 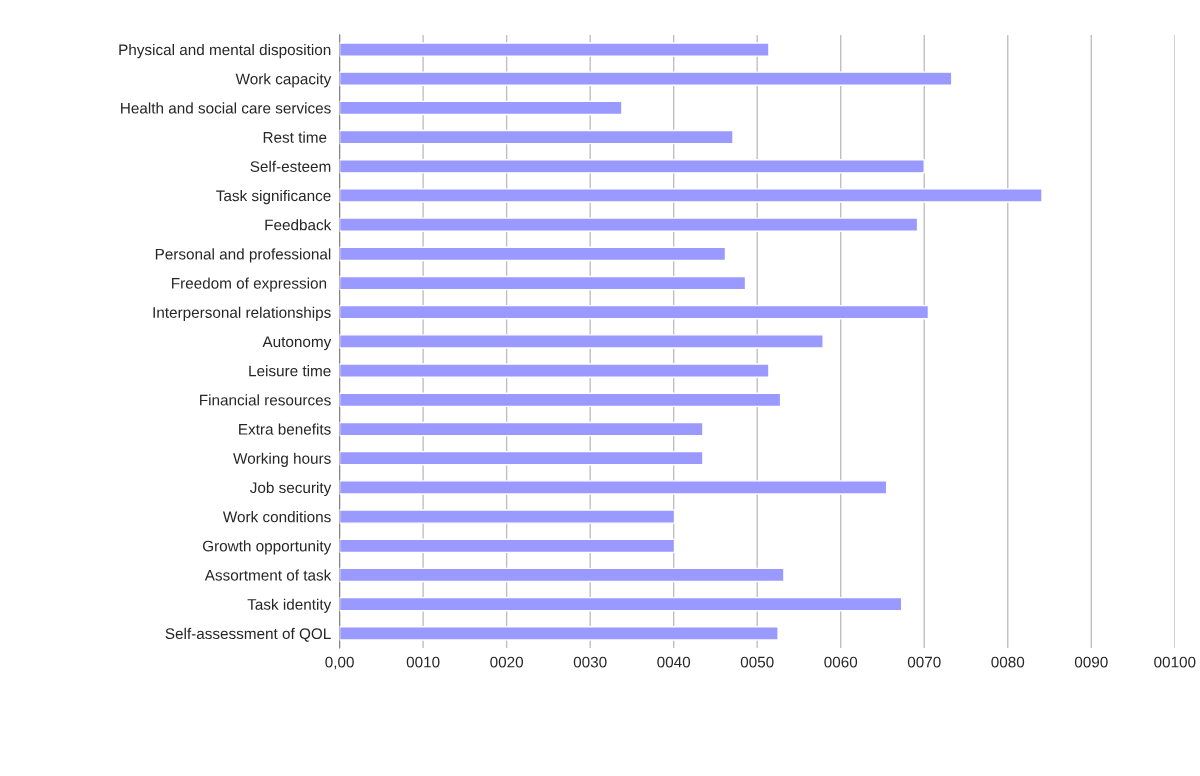 I want to click on x-tick-label: 00100, so click(x=1175, y=662).